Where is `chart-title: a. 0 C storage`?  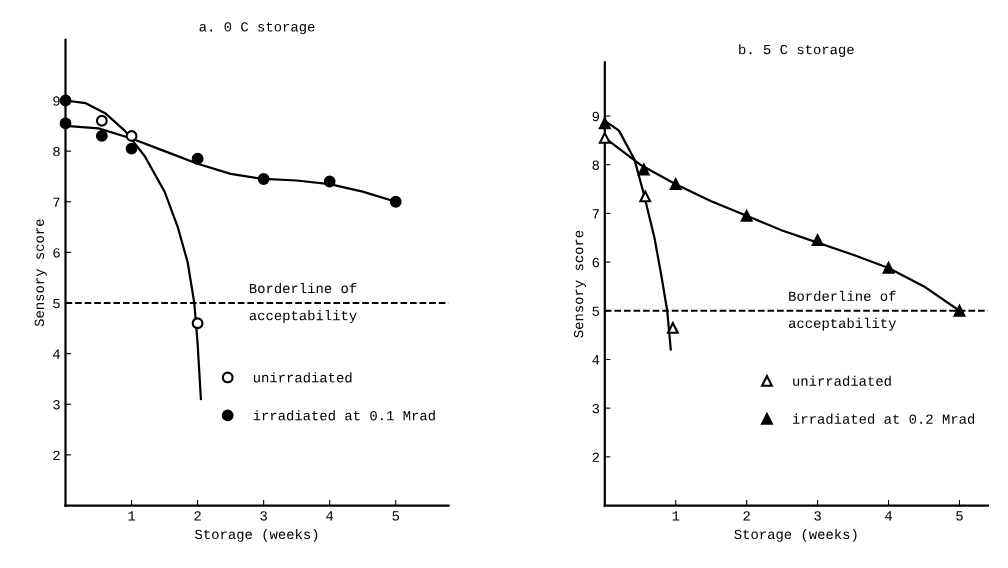 chart-title: a. 0 C storage is located at coordinates (257, 28).